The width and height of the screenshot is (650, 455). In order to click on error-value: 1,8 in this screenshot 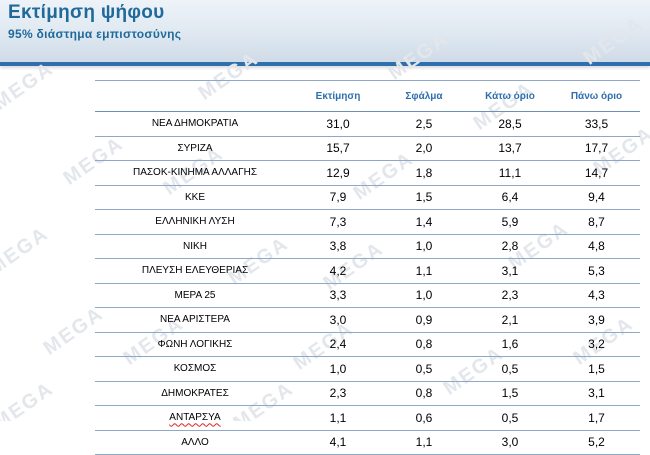, I will do `click(424, 173)`.